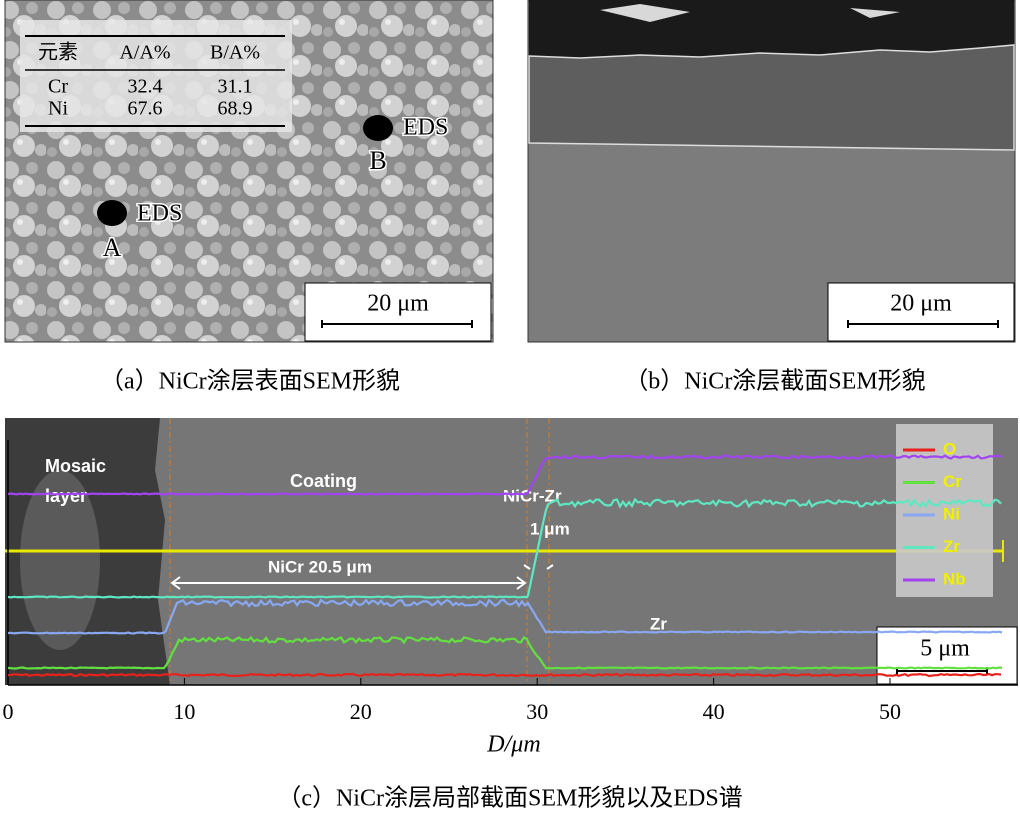  What do you see at coordinates (377, 160) in the screenshot?
I see `marker-point: B` at bounding box center [377, 160].